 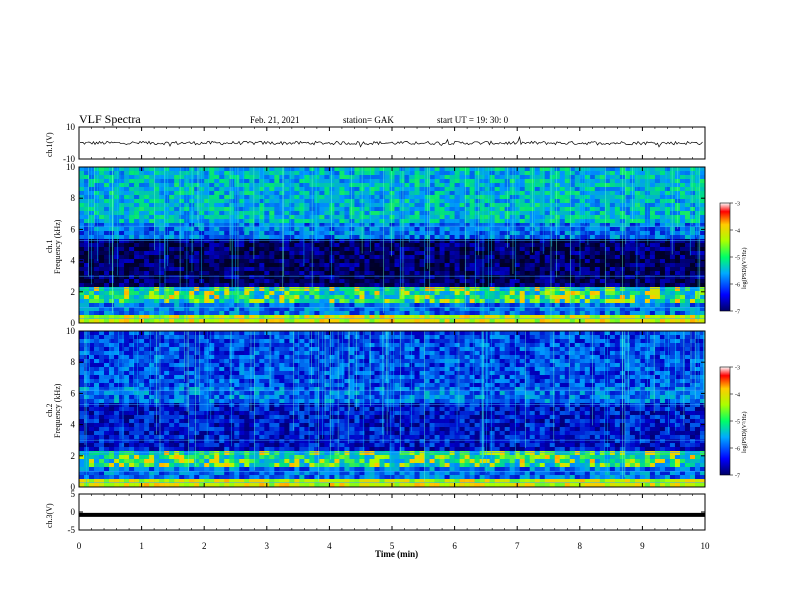 I want to click on x-tick-label: 7, so click(x=517, y=546).